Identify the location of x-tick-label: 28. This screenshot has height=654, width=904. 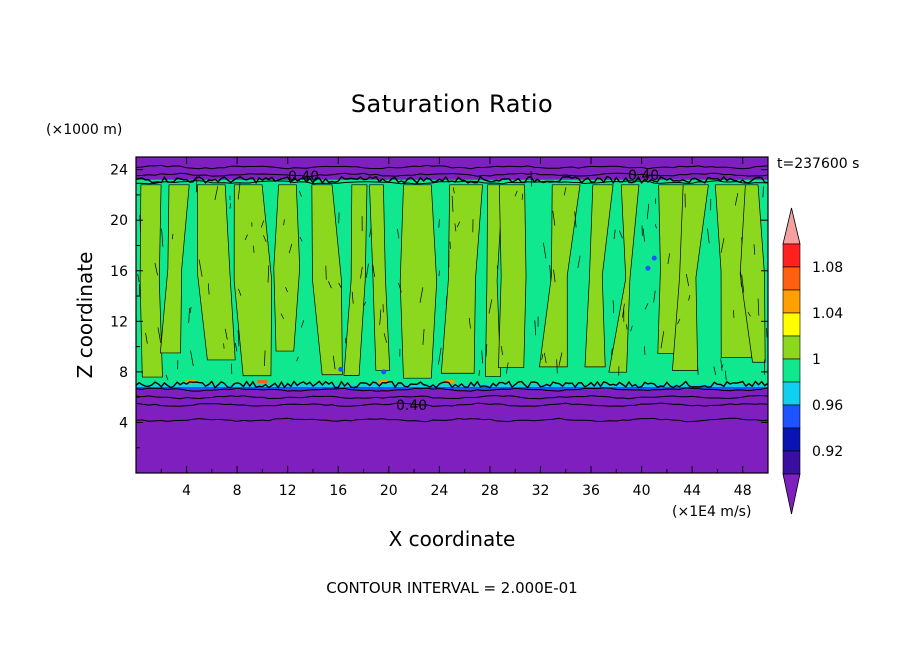
(490, 491).